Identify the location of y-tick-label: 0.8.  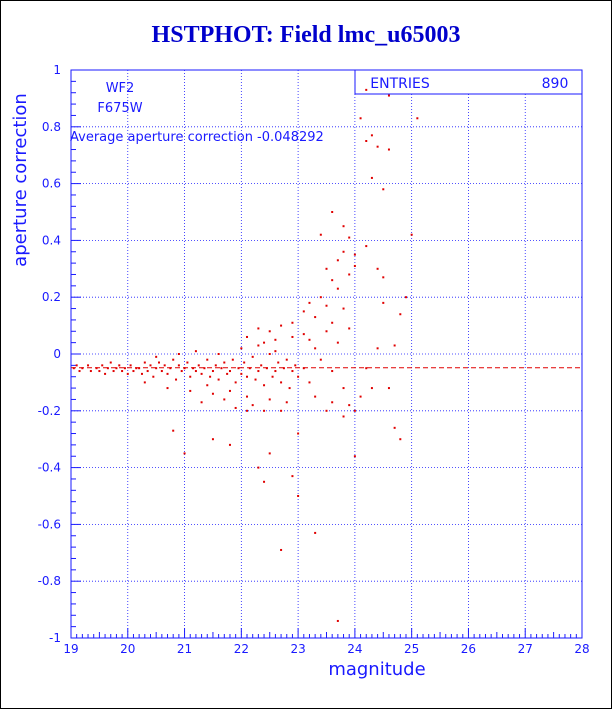
(51, 127).